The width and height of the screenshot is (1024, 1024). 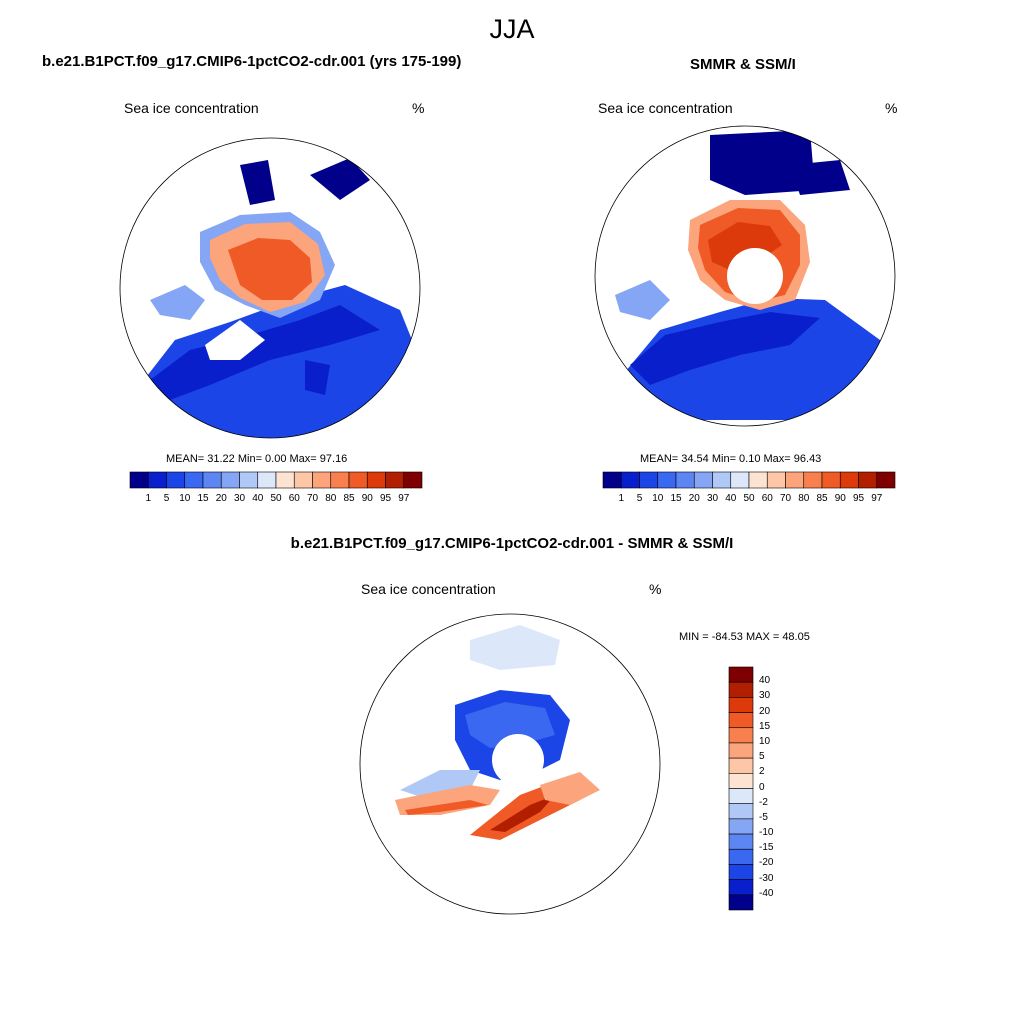 What do you see at coordinates (239, 498) in the screenshot?
I see `colorbar-1-tick-label: 30` at bounding box center [239, 498].